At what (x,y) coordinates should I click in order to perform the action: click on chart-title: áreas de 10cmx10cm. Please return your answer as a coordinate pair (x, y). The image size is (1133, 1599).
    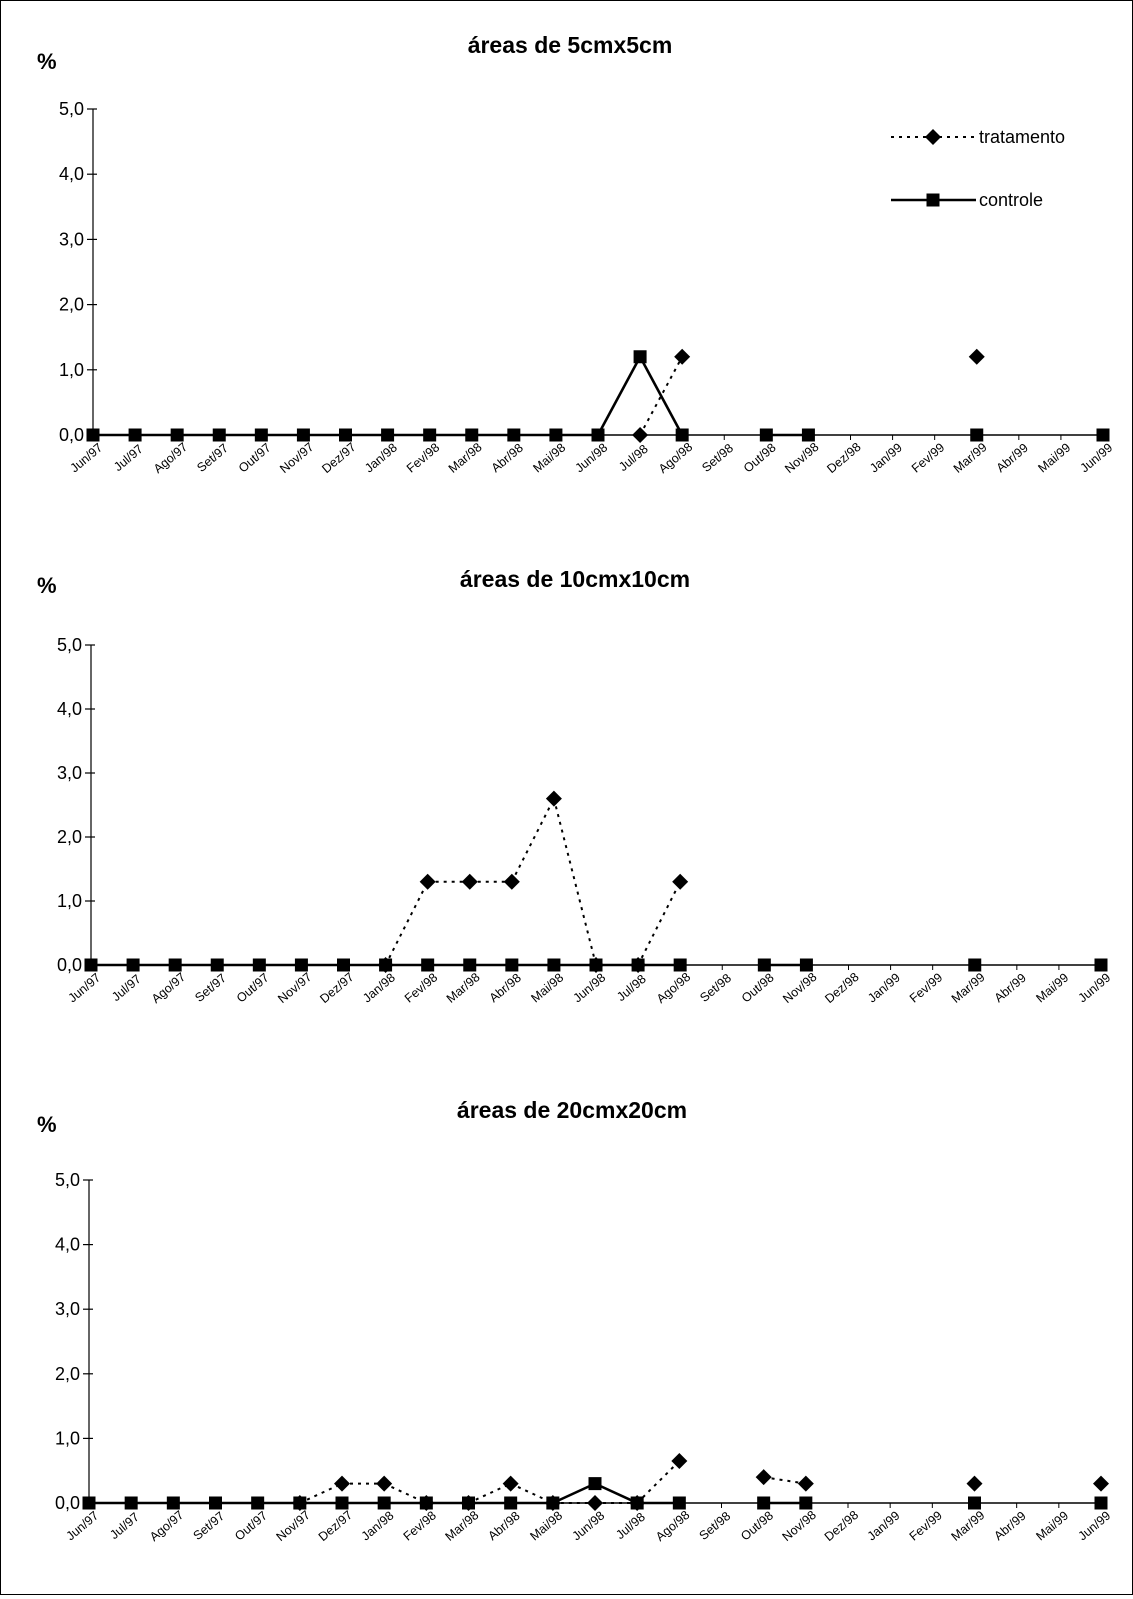
    Looking at the image, I should click on (575, 579).